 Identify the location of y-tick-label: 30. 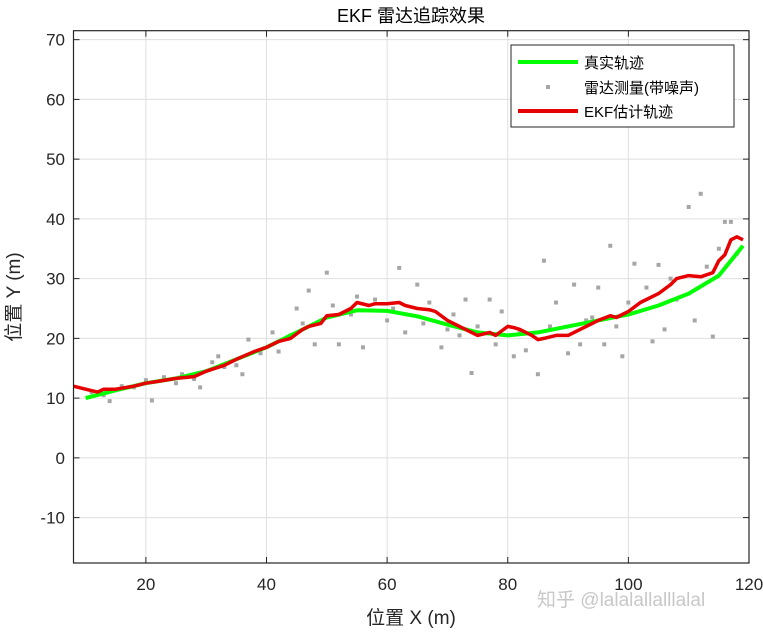
(55, 279).